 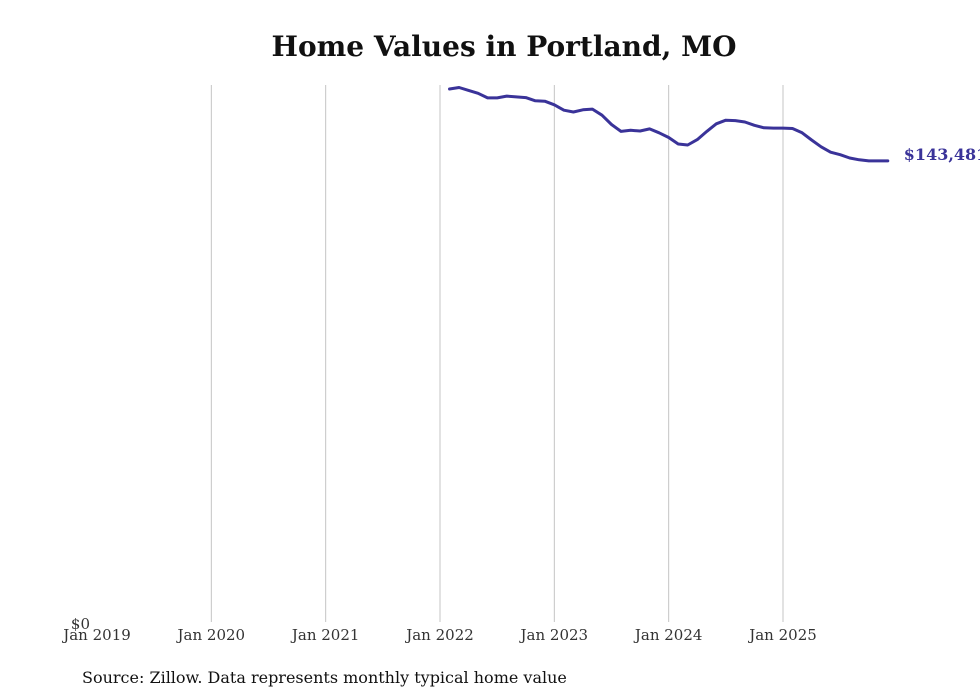 What do you see at coordinates (439, 635) in the screenshot?
I see `x-tick-label: Jan 2022` at bounding box center [439, 635].